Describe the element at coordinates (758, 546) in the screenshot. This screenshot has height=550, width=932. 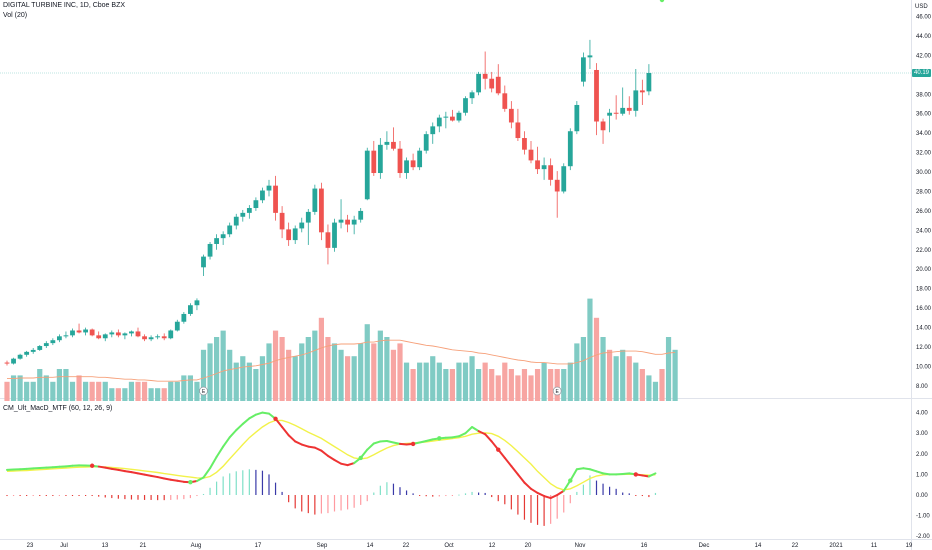
I see `time-tick-label: 14` at that location.